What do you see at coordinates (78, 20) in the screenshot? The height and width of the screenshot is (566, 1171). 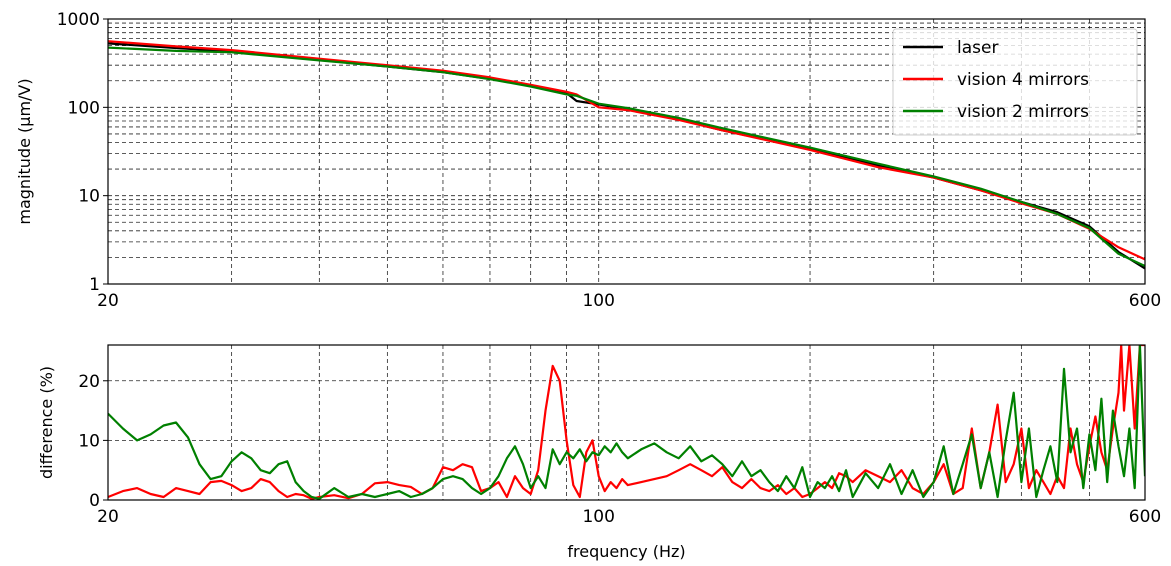 I see `top-y-tick-label: 1000` at bounding box center [78, 20].